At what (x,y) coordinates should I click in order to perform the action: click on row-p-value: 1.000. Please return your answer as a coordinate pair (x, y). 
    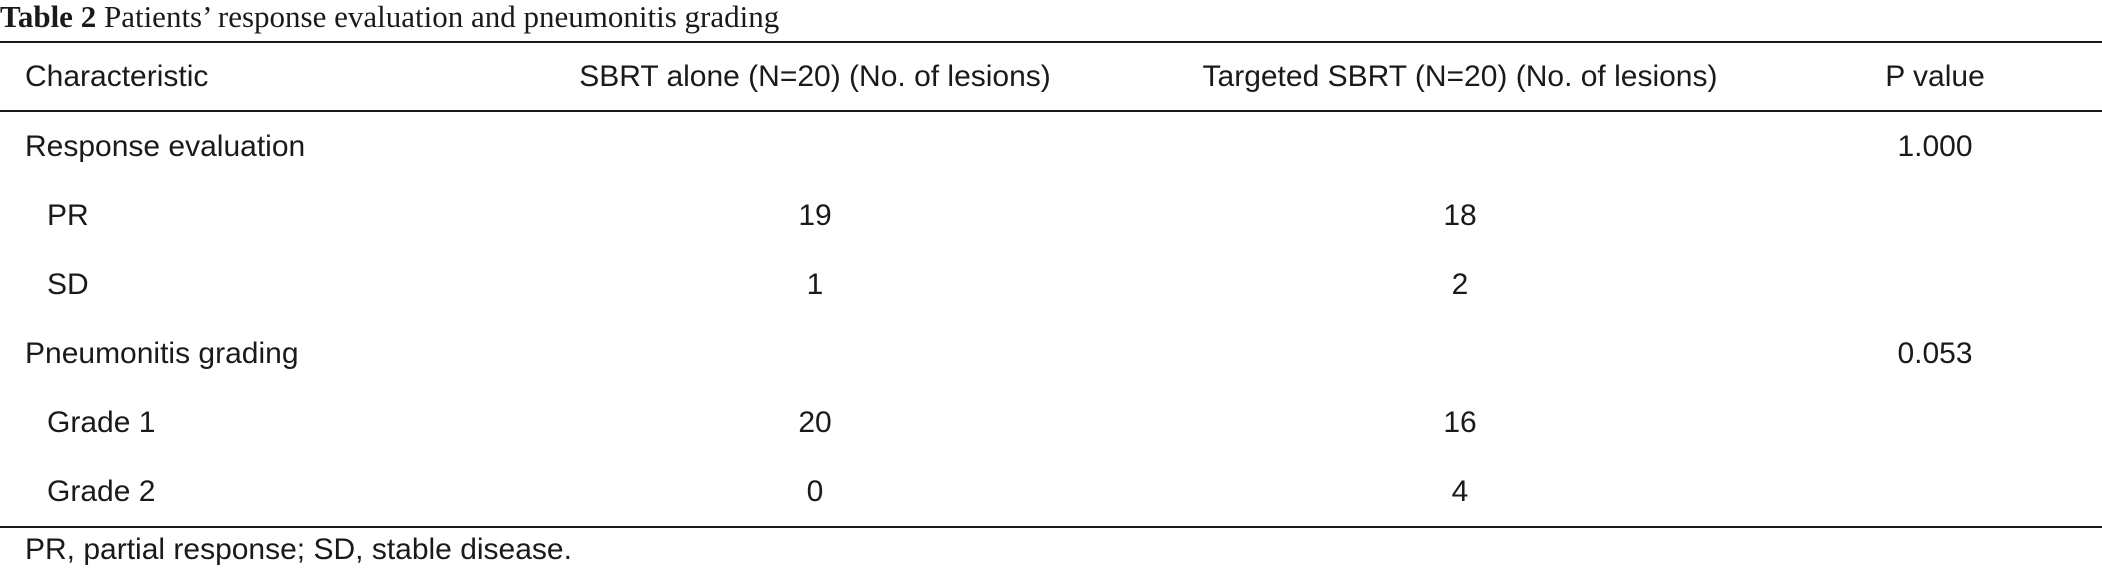
    Looking at the image, I should click on (1935, 146).